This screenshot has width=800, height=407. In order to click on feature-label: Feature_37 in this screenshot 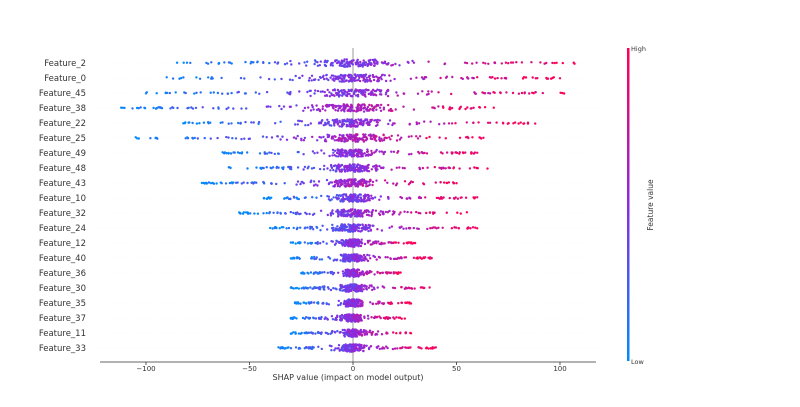, I will do `click(62, 319)`.